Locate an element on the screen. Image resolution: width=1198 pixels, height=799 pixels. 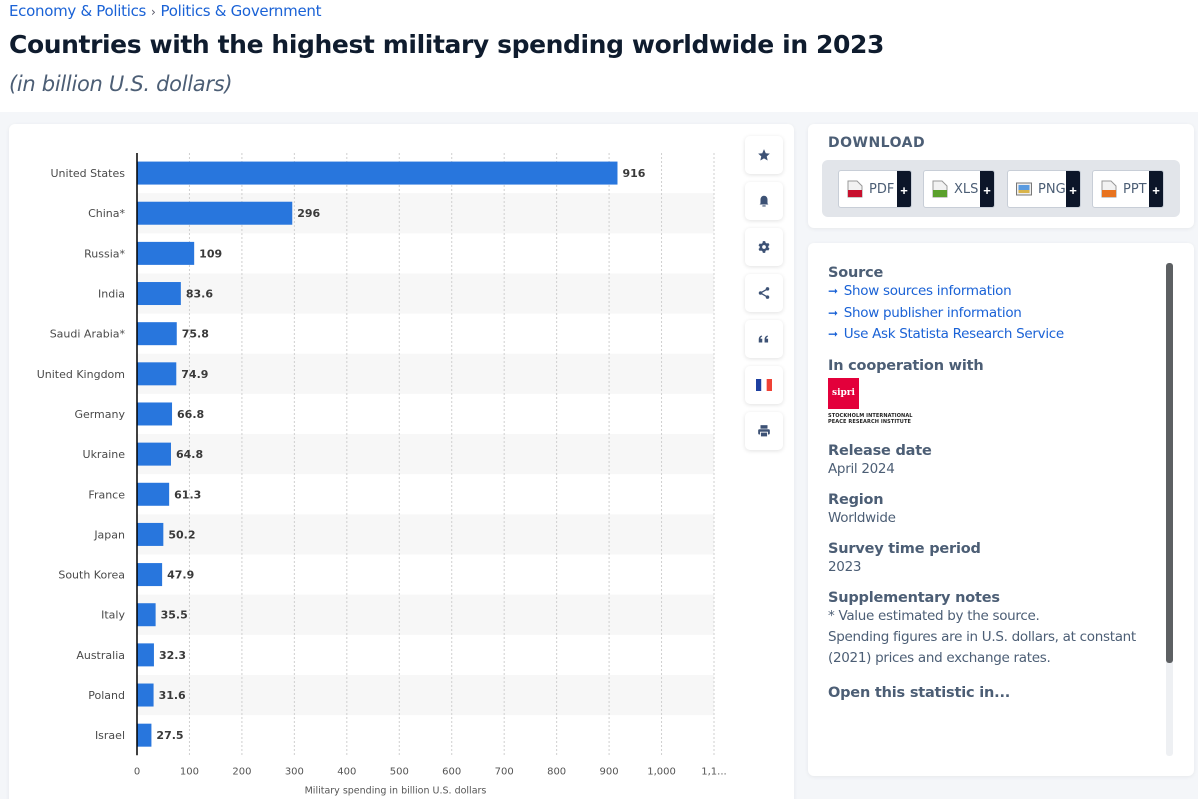
x-tick-label: 700 is located at coordinates (504, 771).